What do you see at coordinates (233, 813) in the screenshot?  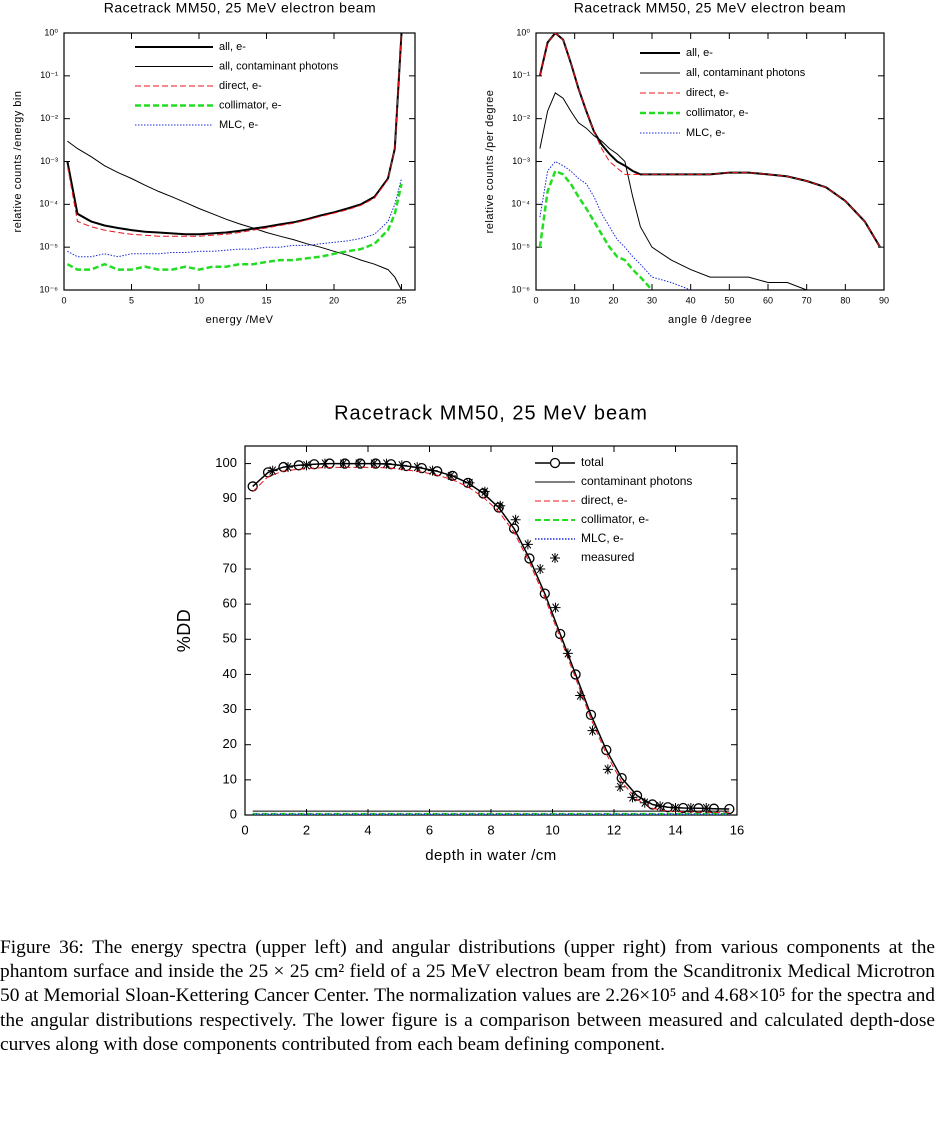 I see `y-tick-label: 0` at bounding box center [233, 813].